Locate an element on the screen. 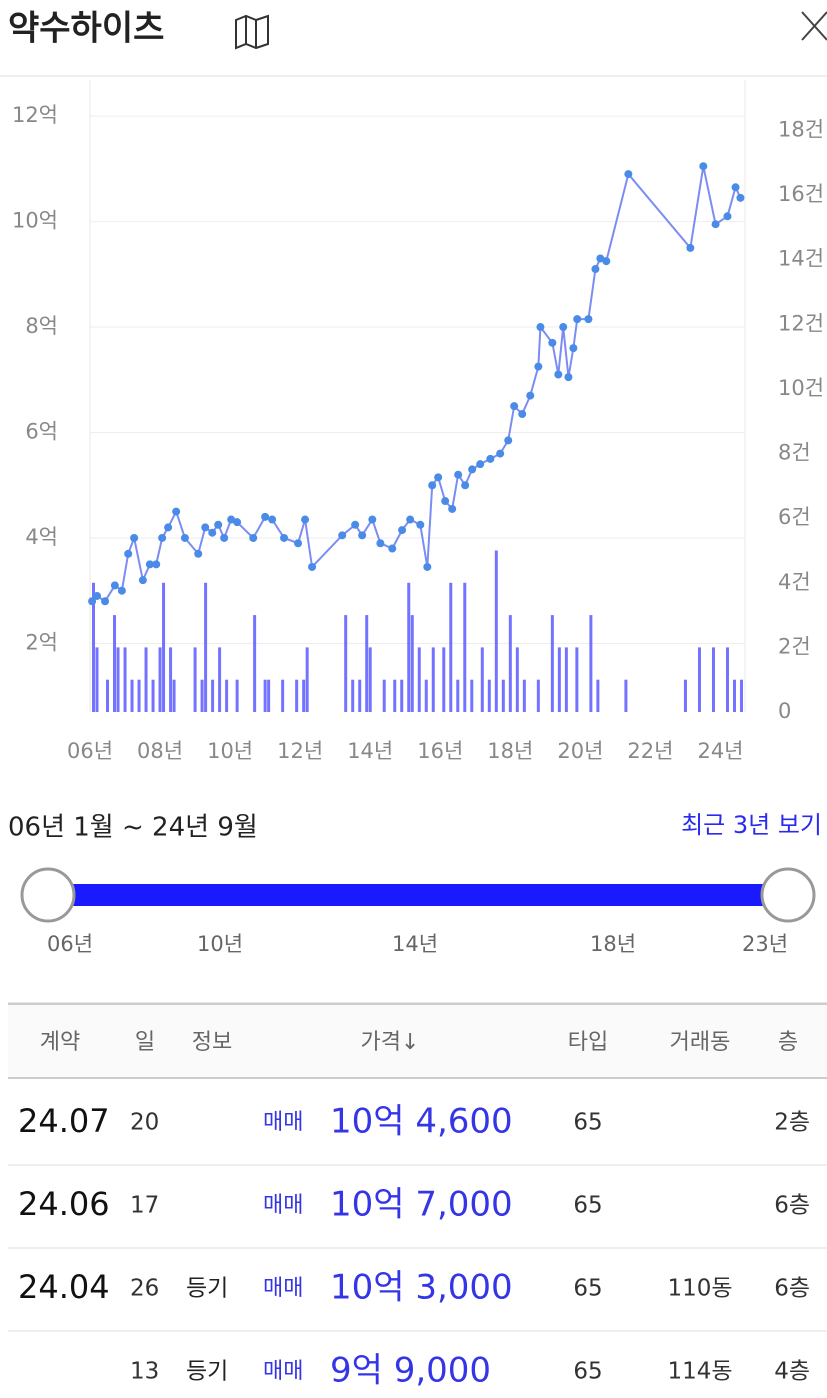  x-tick-label: 08년 is located at coordinates (160, 751).